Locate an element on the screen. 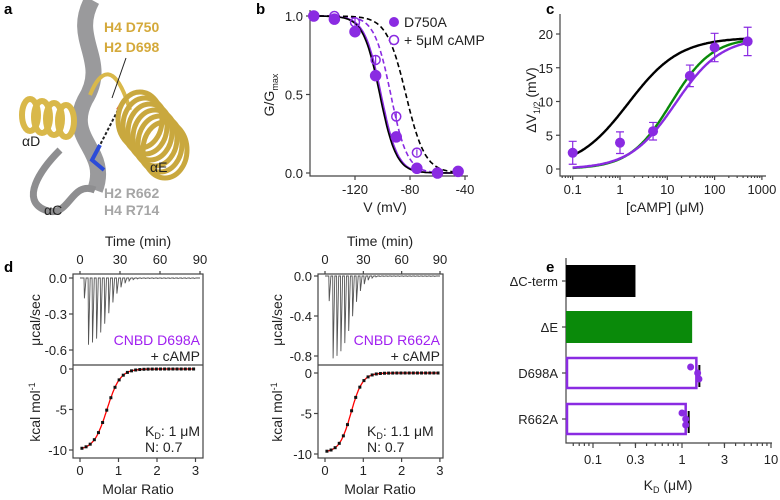 This screenshot has height=500, width=780. itc-right-time-label: Time (min) is located at coordinates (380, 241).